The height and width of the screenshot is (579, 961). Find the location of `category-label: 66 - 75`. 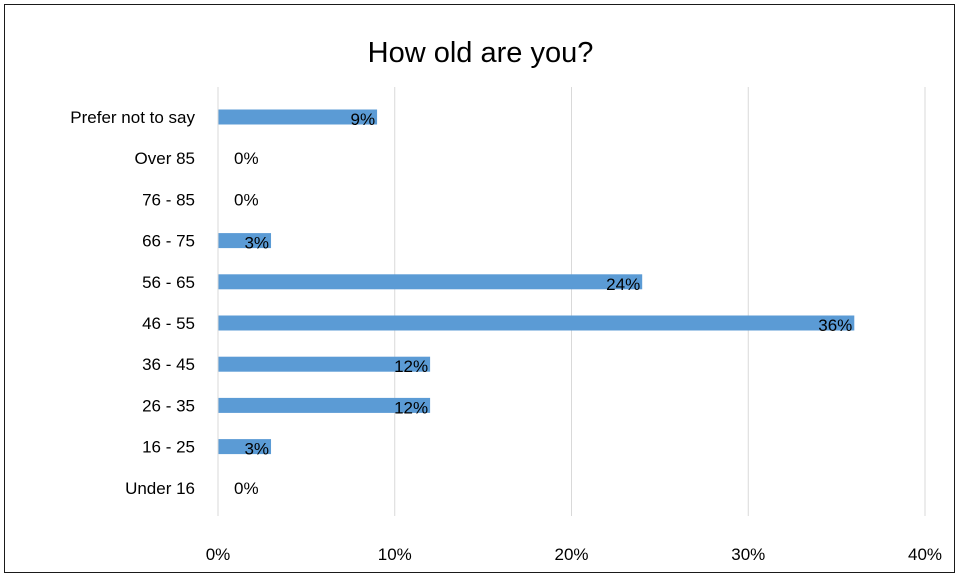

category-label: 66 - 75 is located at coordinates (168, 241).